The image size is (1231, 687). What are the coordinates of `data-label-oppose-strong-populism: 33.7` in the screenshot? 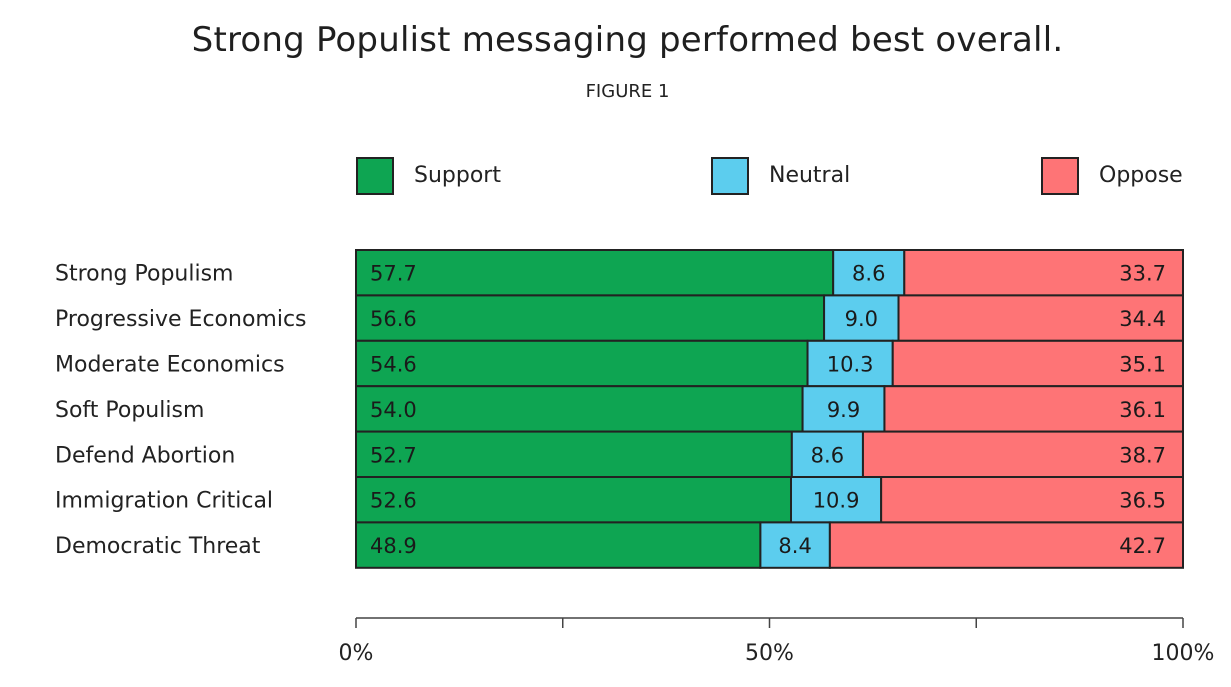 It's located at (1142, 274).